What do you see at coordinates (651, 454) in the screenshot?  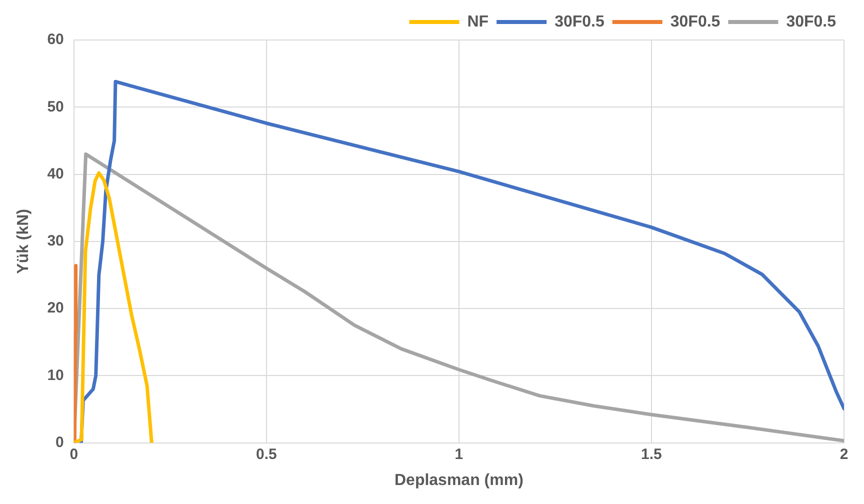 I see `x-tick-label: 1.5` at bounding box center [651, 454].